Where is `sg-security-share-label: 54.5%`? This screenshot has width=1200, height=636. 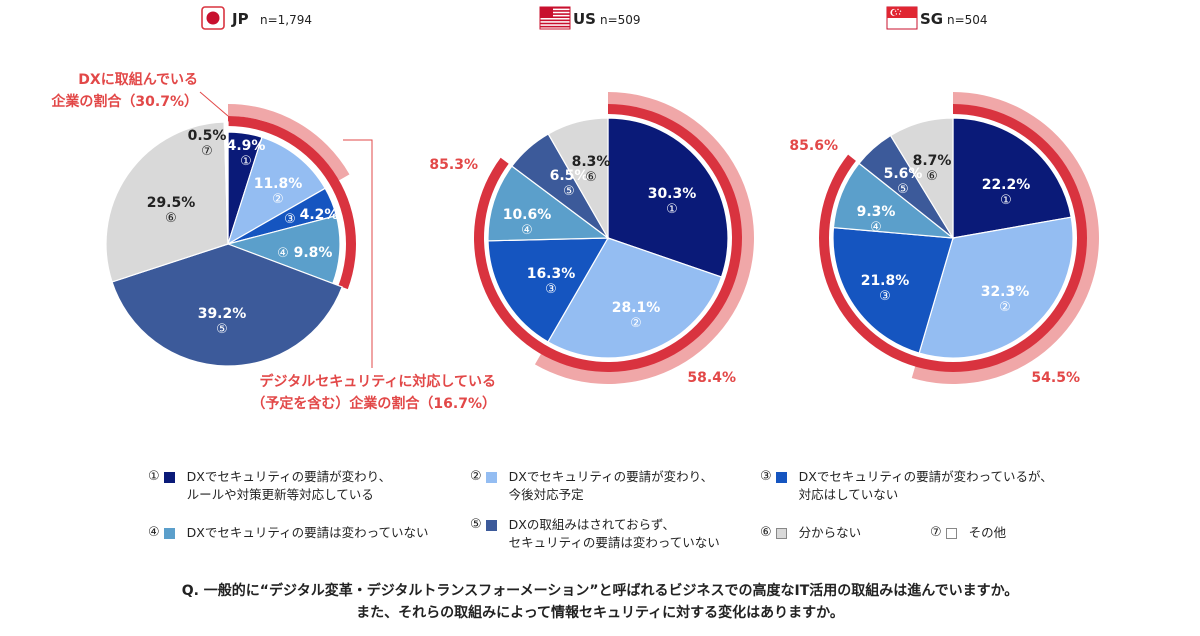
sg-security-share-label: 54.5% is located at coordinates (1055, 378).